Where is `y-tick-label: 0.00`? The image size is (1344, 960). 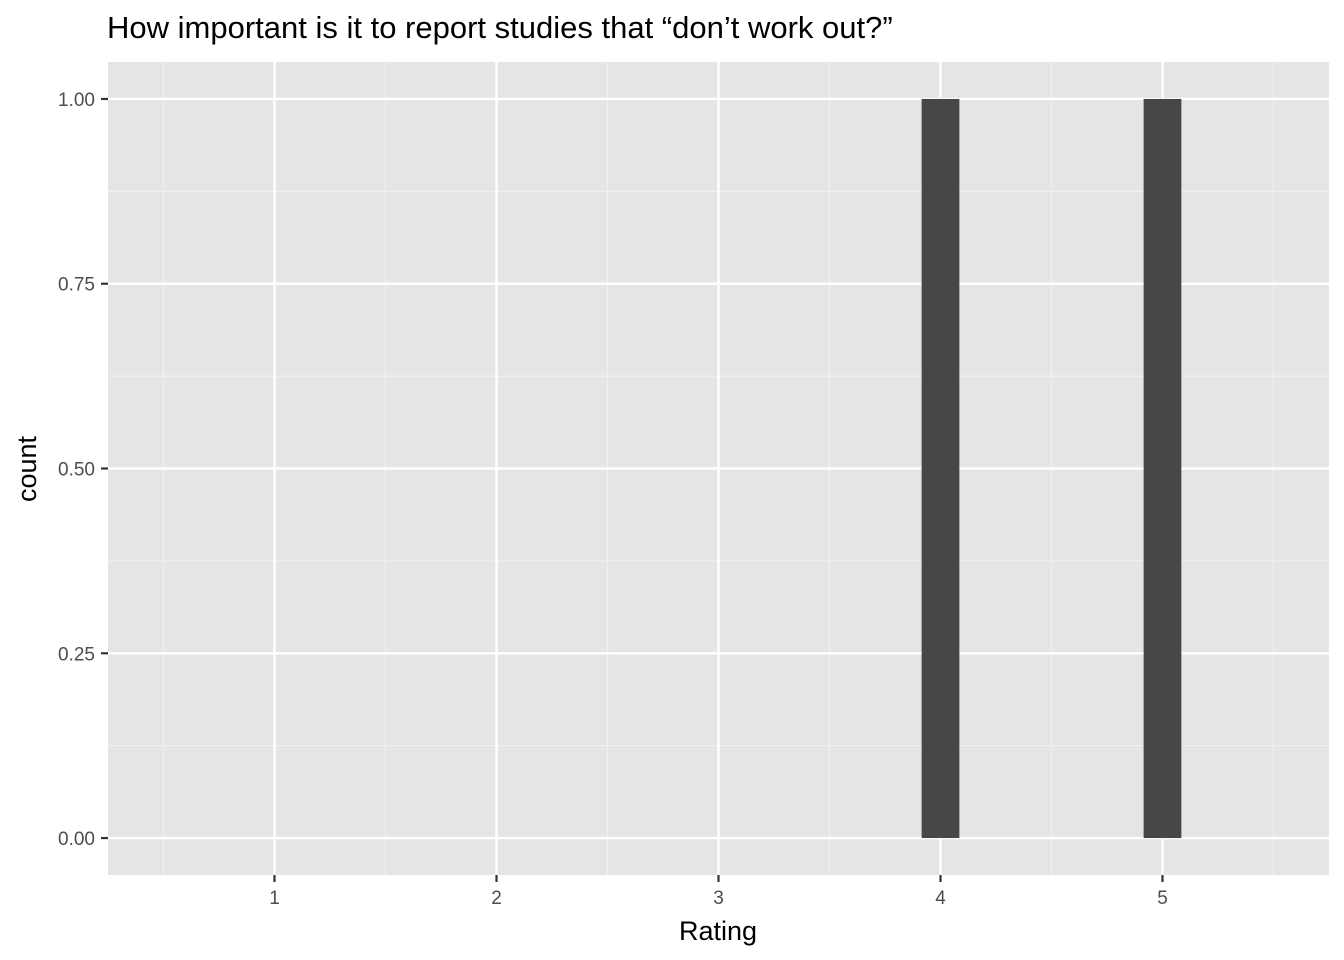
y-tick-label: 0.00 is located at coordinates (76, 839).